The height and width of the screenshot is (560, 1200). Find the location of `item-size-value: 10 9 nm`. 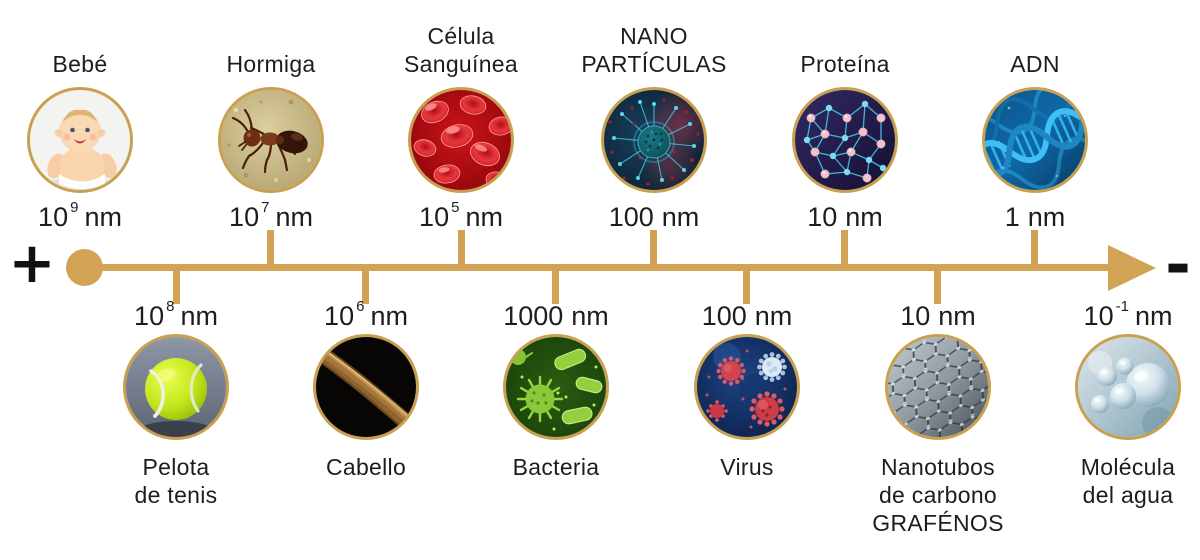

item-size-value: 10 9 nm is located at coordinates (80, 215).